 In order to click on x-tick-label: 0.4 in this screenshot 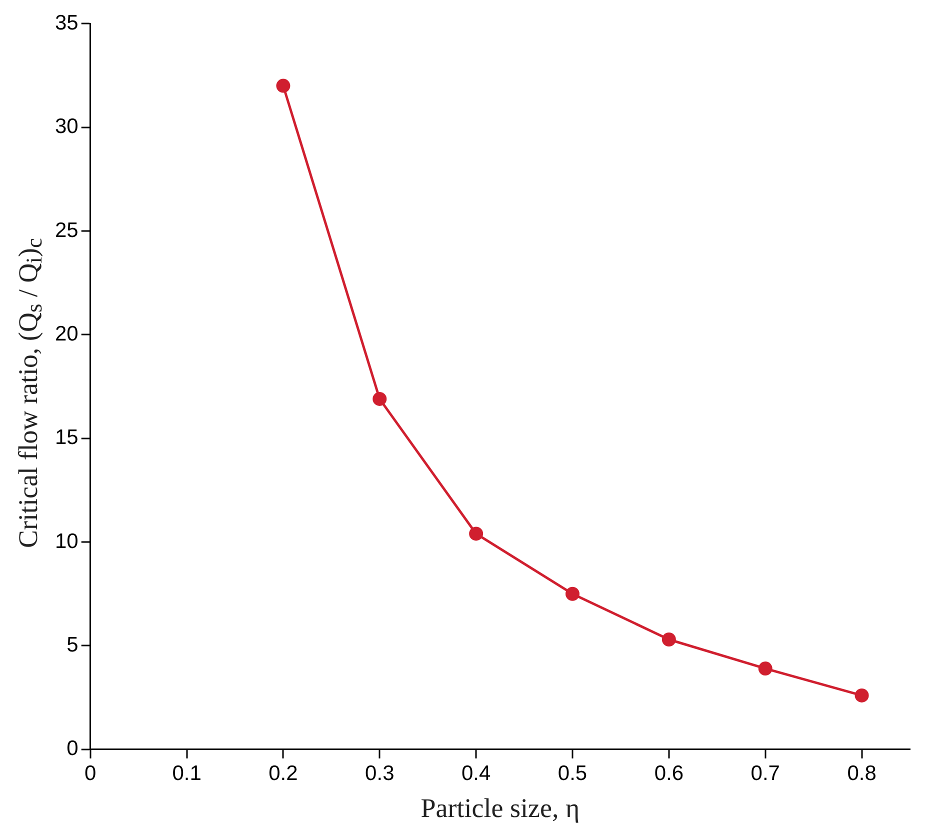, I will do `click(476, 773)`.